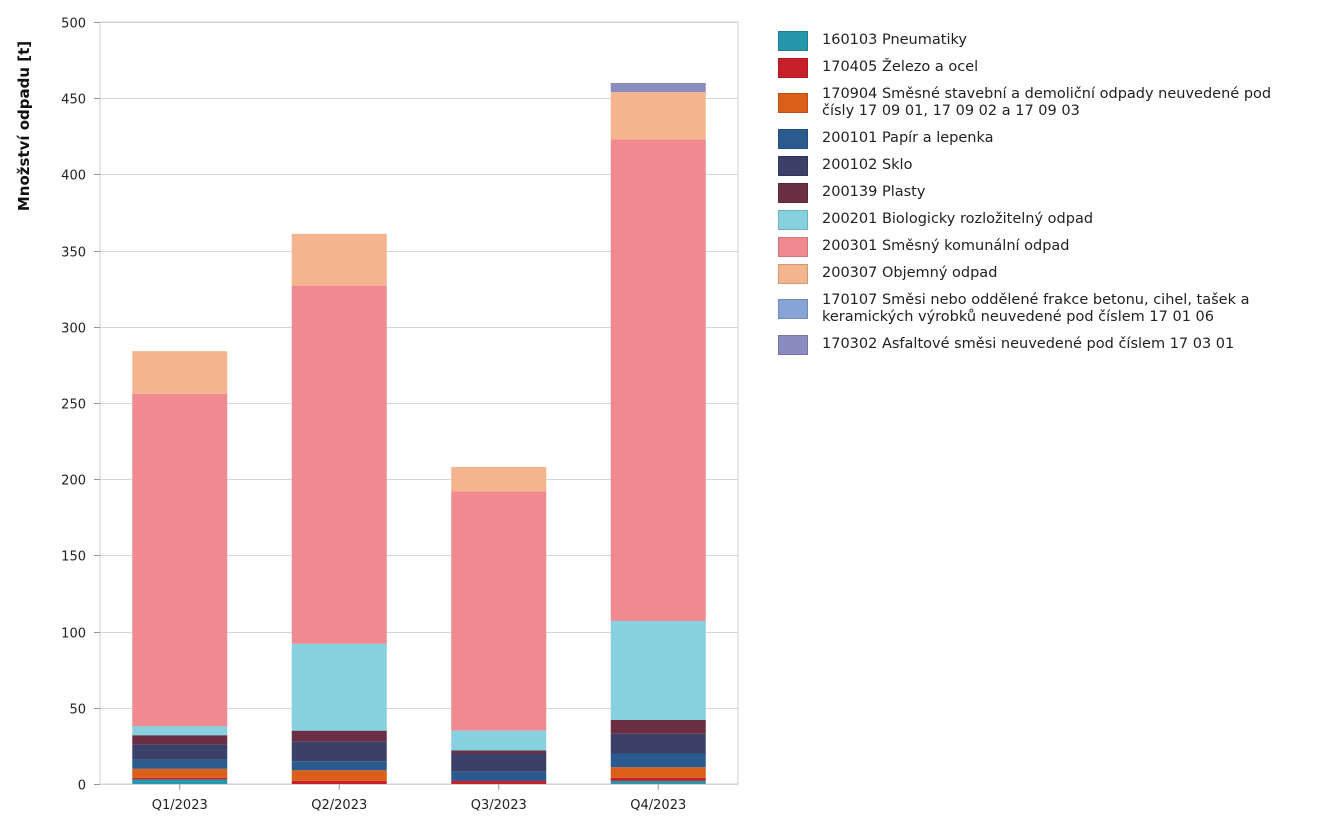 This screenshot has width=1326, height=816. I want to click on y-axis-label: Množství odpadu [t], so click(24, 126).